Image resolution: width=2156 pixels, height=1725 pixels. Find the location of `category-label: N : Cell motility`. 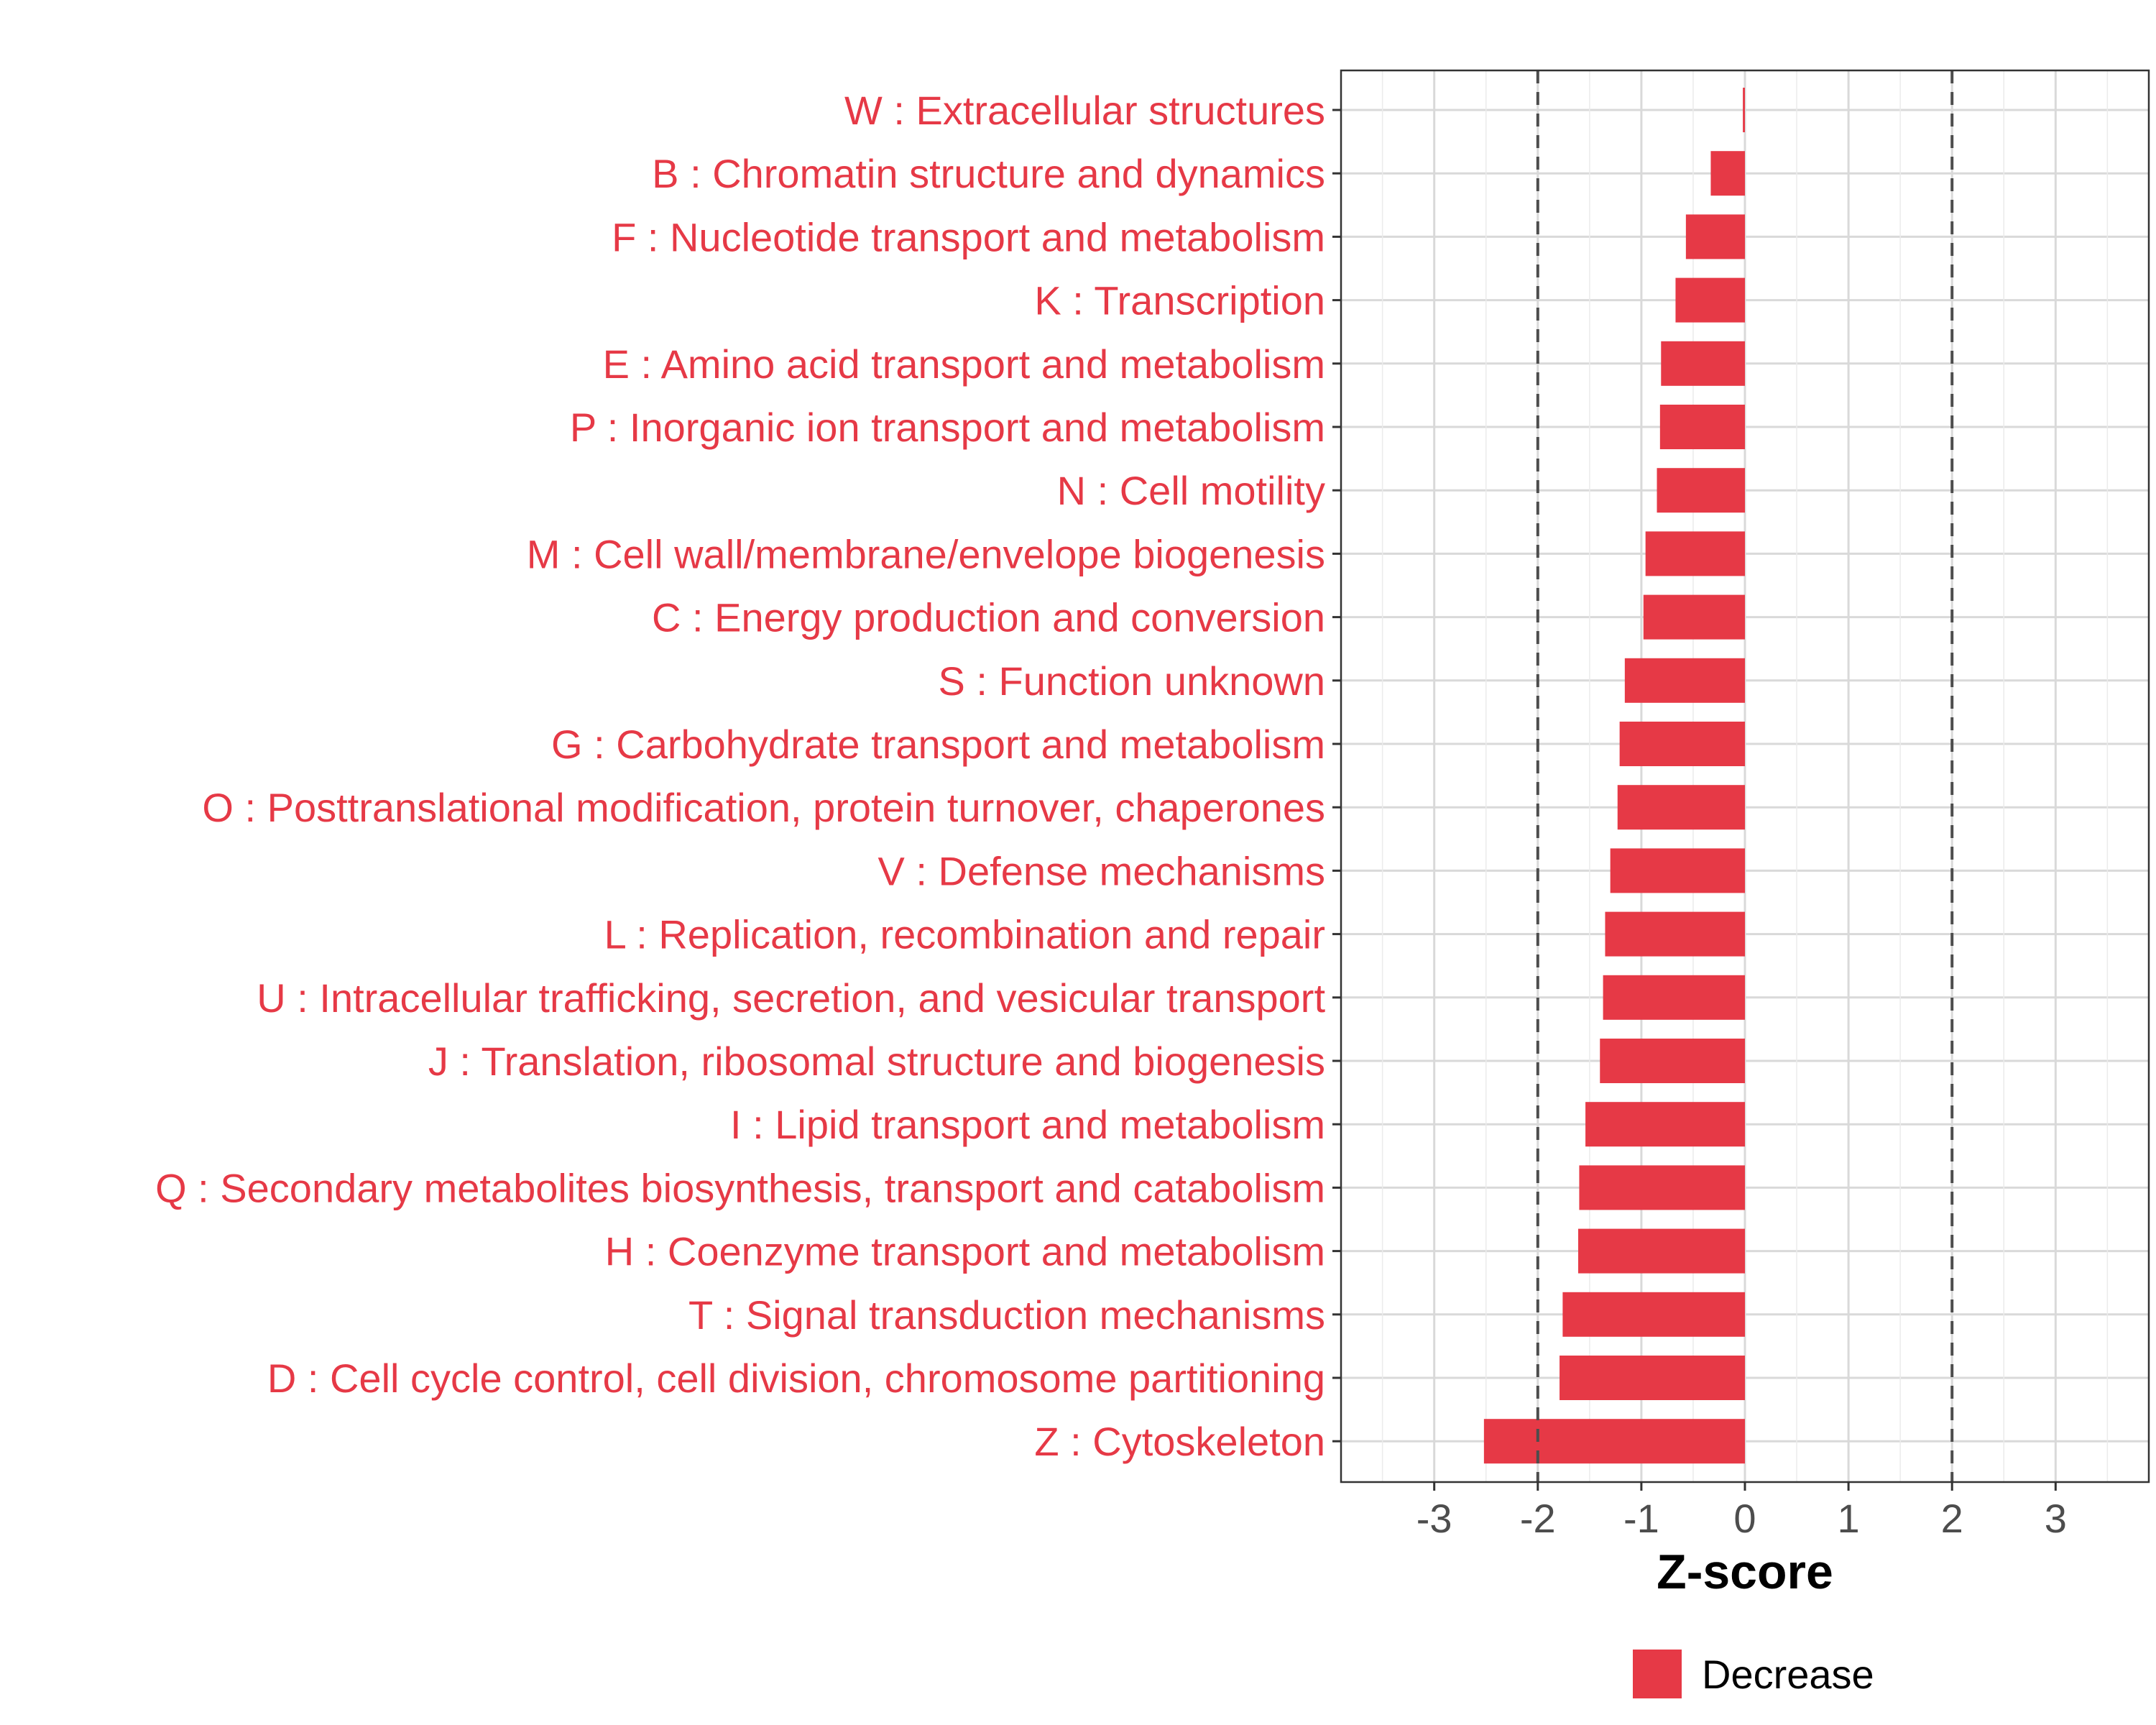

category-label: N : Cell motility is located at coordinates (1191, 490).